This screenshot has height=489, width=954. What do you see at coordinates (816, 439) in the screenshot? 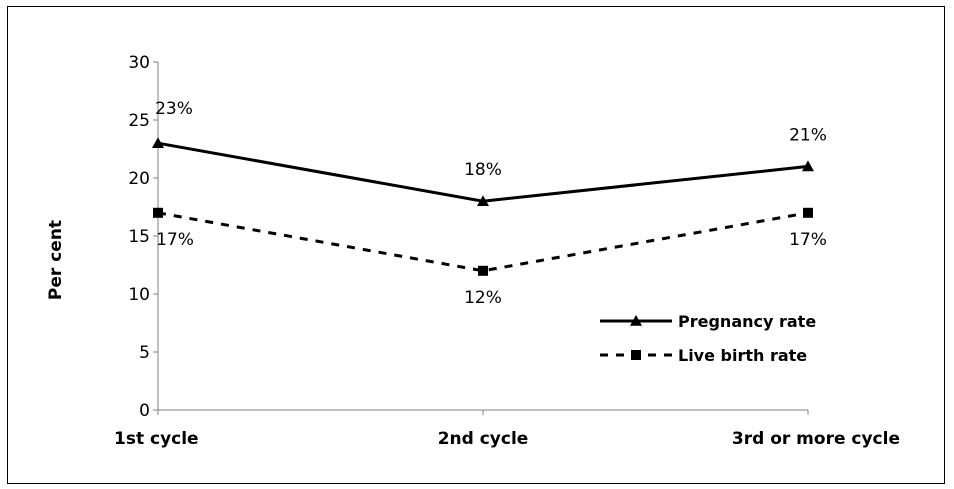
I see `x-tick-label: 3rd or more cycle` at bounding box center [816, 439].